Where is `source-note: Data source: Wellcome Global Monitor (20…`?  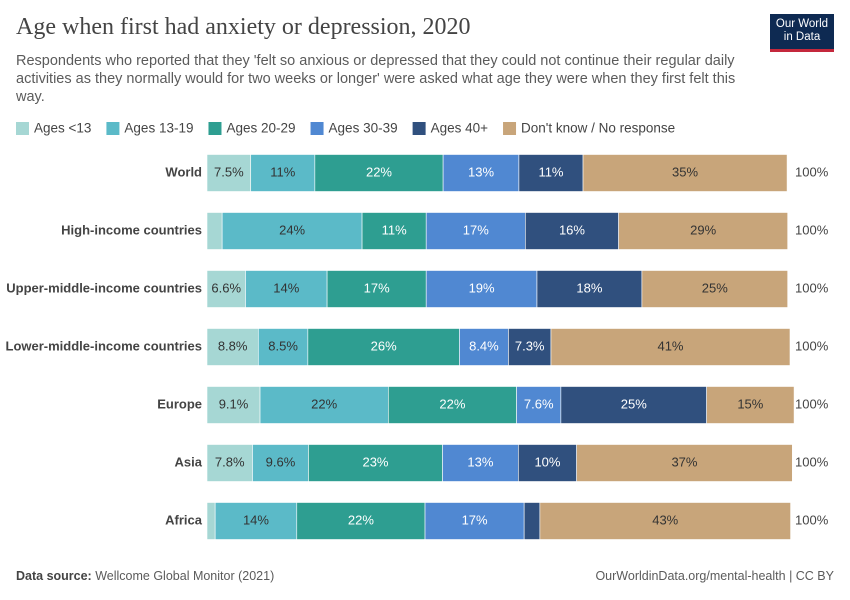
source-note: Data source: Wellcome Global Monitor (20… is located at coordinates (145, 576).